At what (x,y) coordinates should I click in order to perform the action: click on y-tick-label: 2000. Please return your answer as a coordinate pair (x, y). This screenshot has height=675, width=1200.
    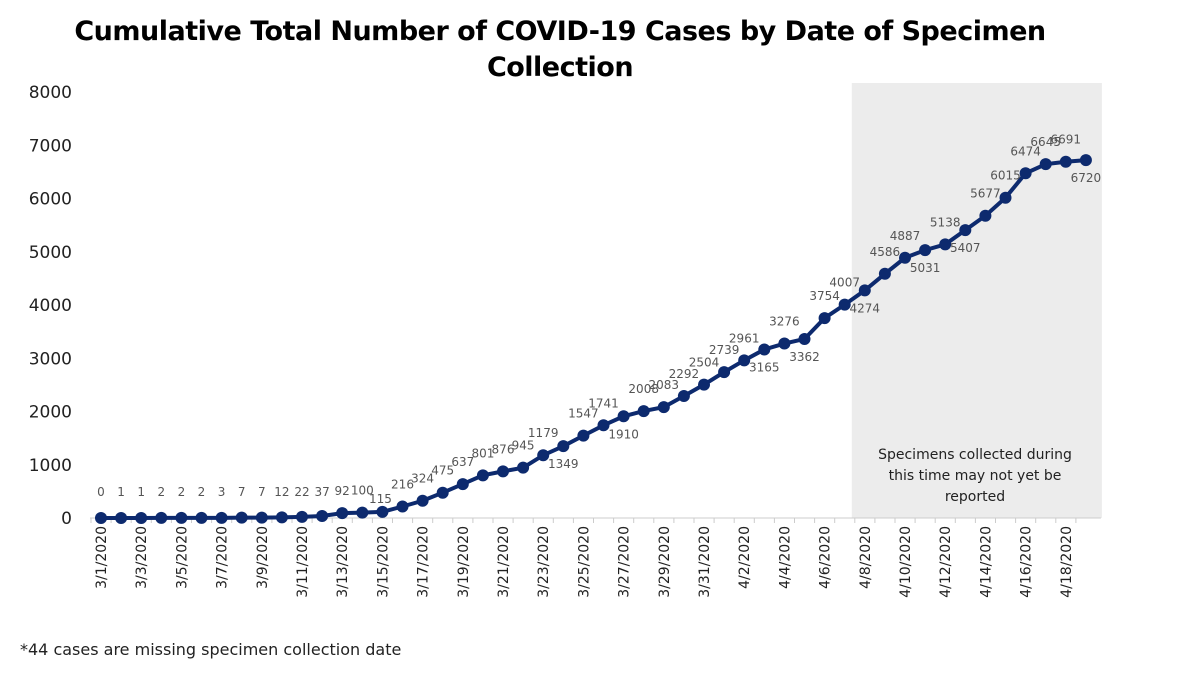
    Looking at the image, I should click on (50, 413).